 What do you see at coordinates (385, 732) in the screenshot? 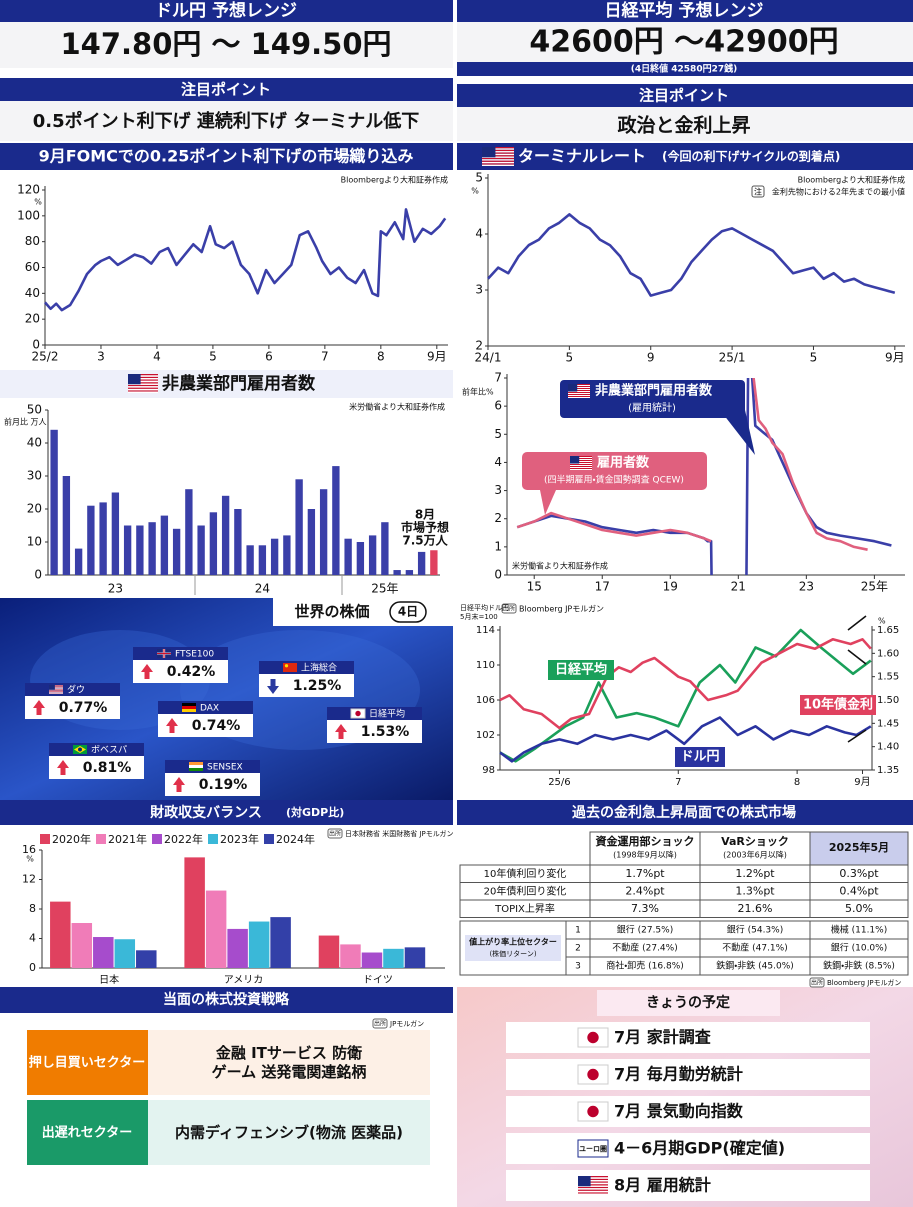
I see `index-change: 1.53%` at bounding box center [385, 732].